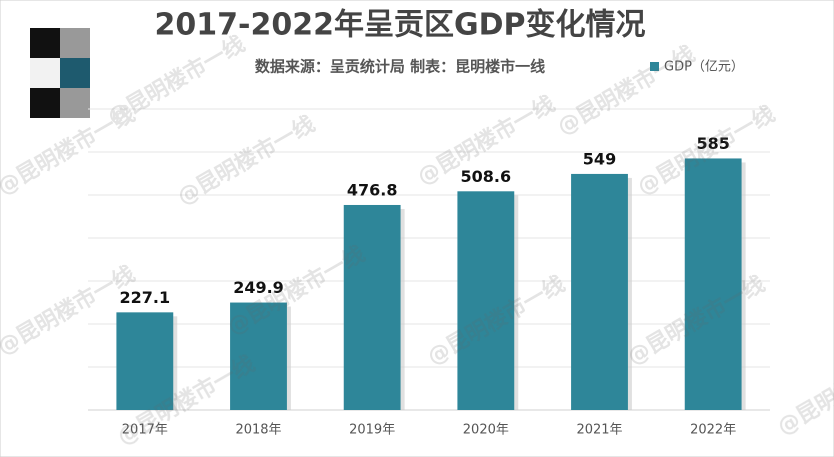 The width and height of the screenshot is (834, 457). I want to click on x-tick-label: 2018年, so click(258, 430).